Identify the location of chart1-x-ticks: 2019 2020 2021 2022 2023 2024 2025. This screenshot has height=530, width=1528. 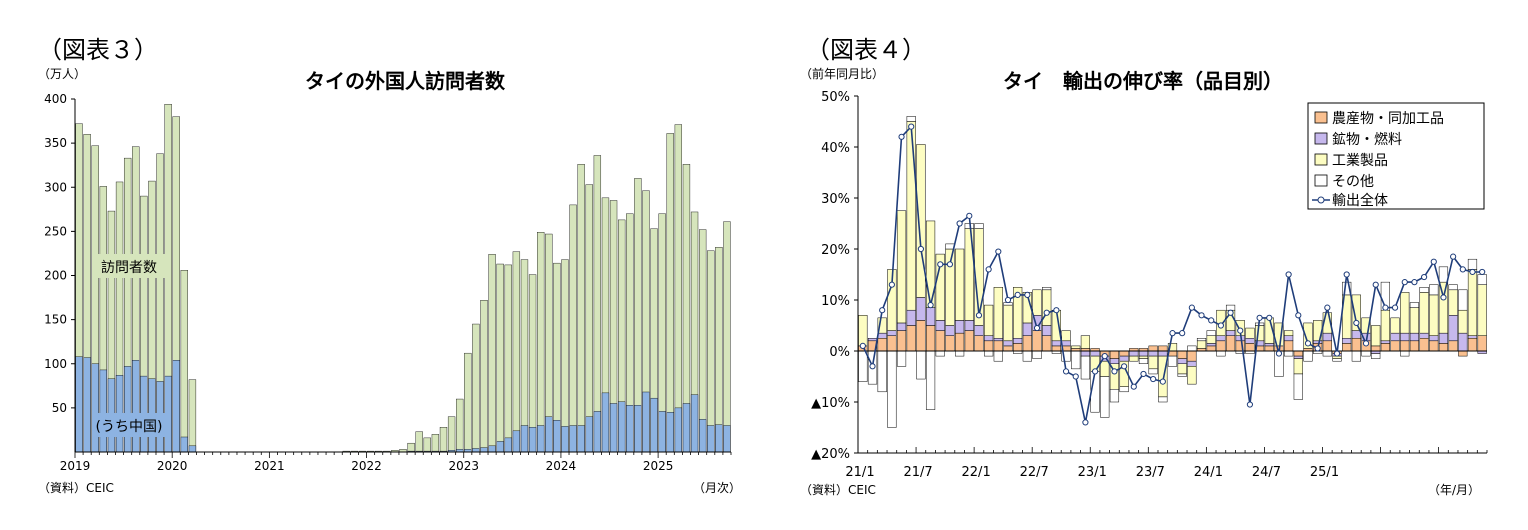
(396, 462).